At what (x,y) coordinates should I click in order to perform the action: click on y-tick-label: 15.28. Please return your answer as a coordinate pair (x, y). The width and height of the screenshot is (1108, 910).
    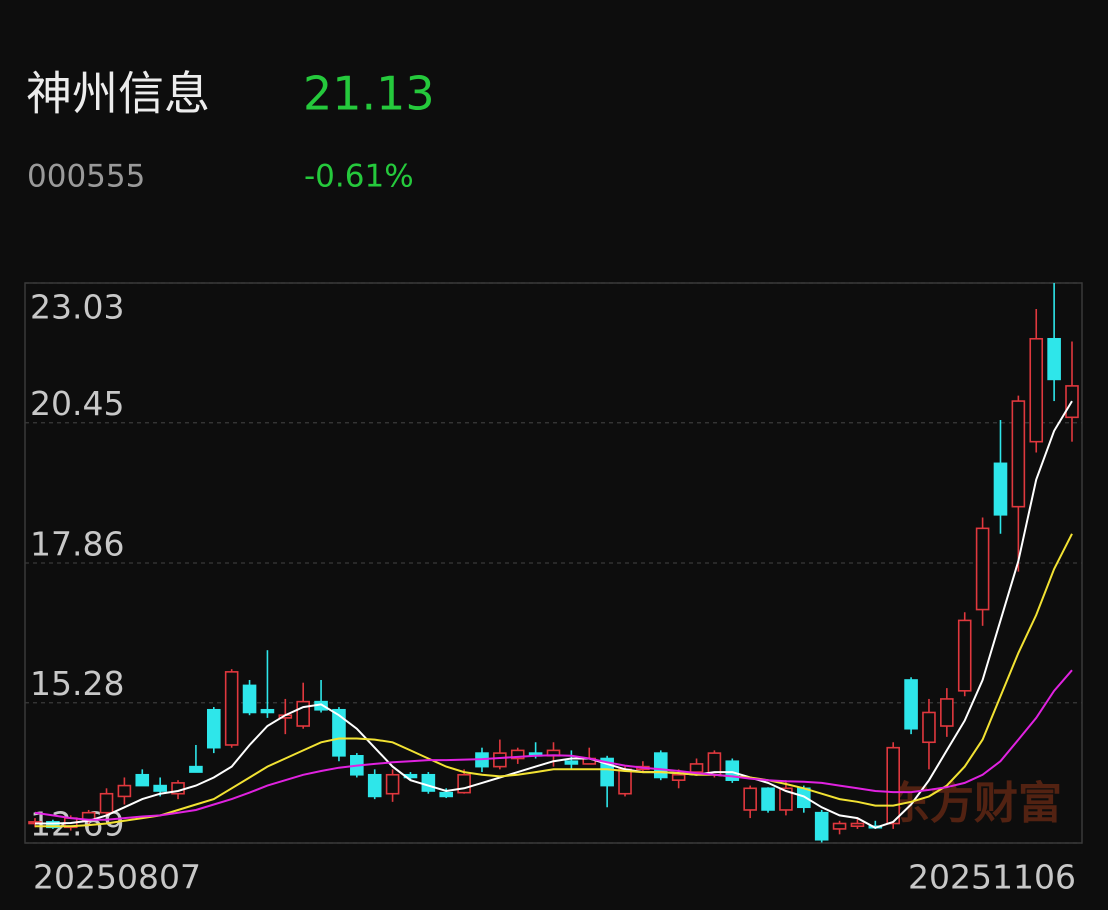
    Looking at the image, I should click on (77, 683).